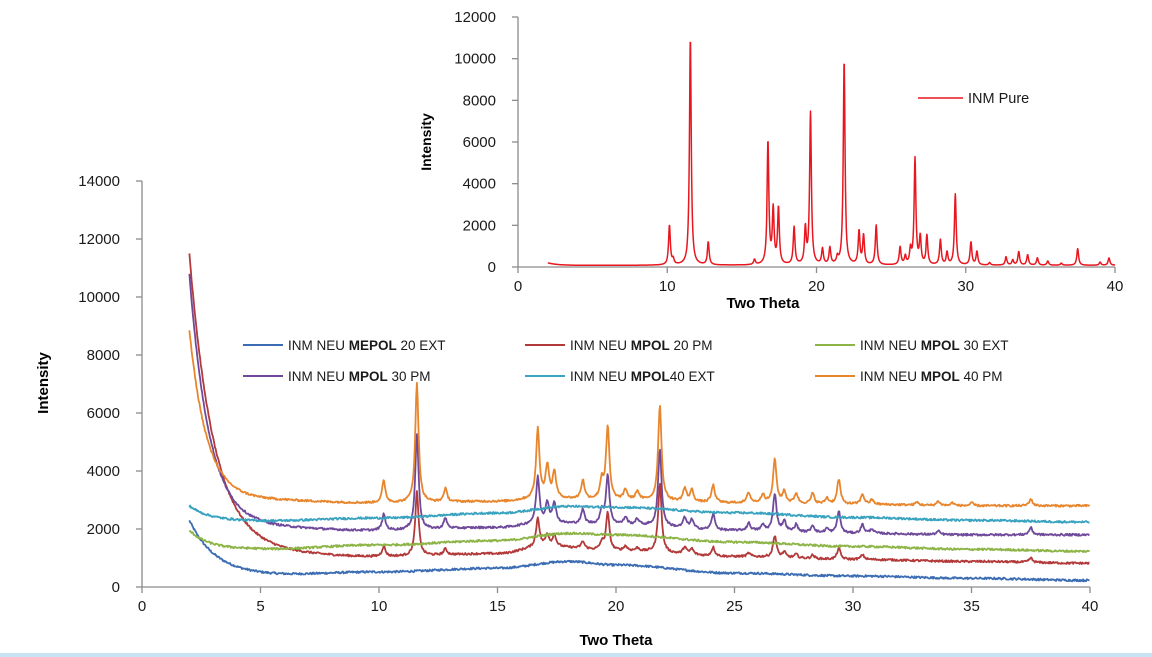 The image size is (1152, 657). What do you see at coordinates (99, 297) in the screenshot?
I see `main-y-tick-label: 10000` at bounding box center [99, 297].